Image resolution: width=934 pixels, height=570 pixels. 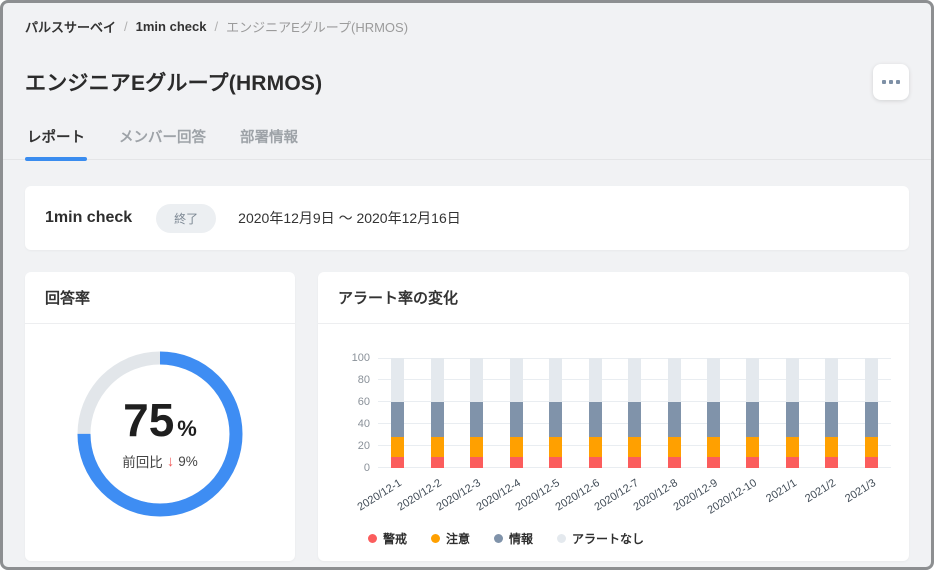 I want to click on donut-chart, so click(x=160, y=434).